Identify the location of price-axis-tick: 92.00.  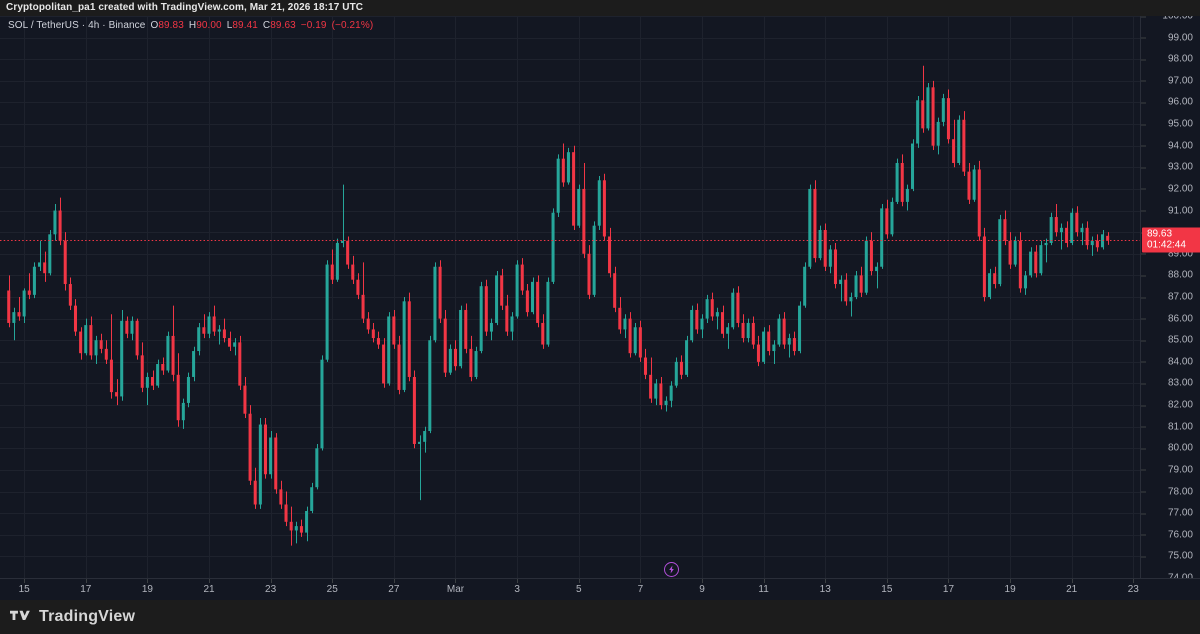
(1170, 188).